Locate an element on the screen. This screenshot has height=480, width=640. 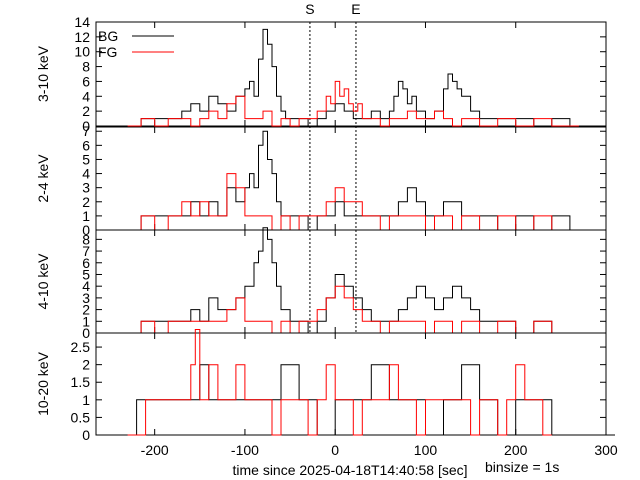
legend-label-fg: FG is located at coordinates (107, 52).